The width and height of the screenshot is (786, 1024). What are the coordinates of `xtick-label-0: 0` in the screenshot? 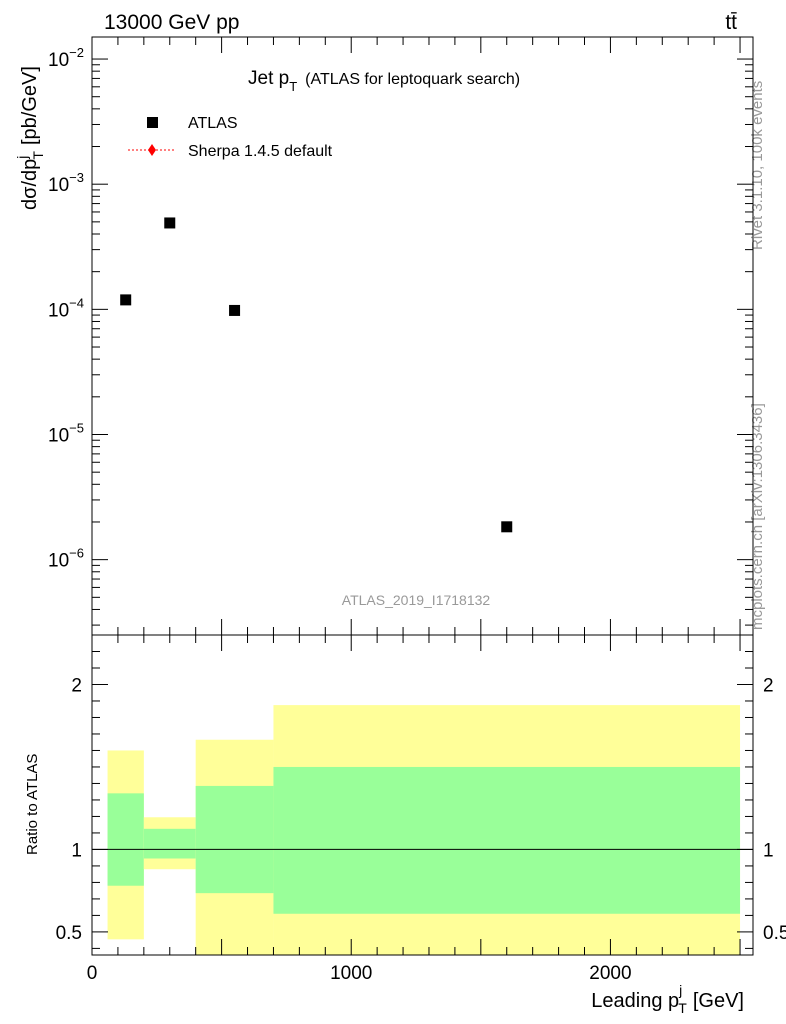 It's located at (92, 973).